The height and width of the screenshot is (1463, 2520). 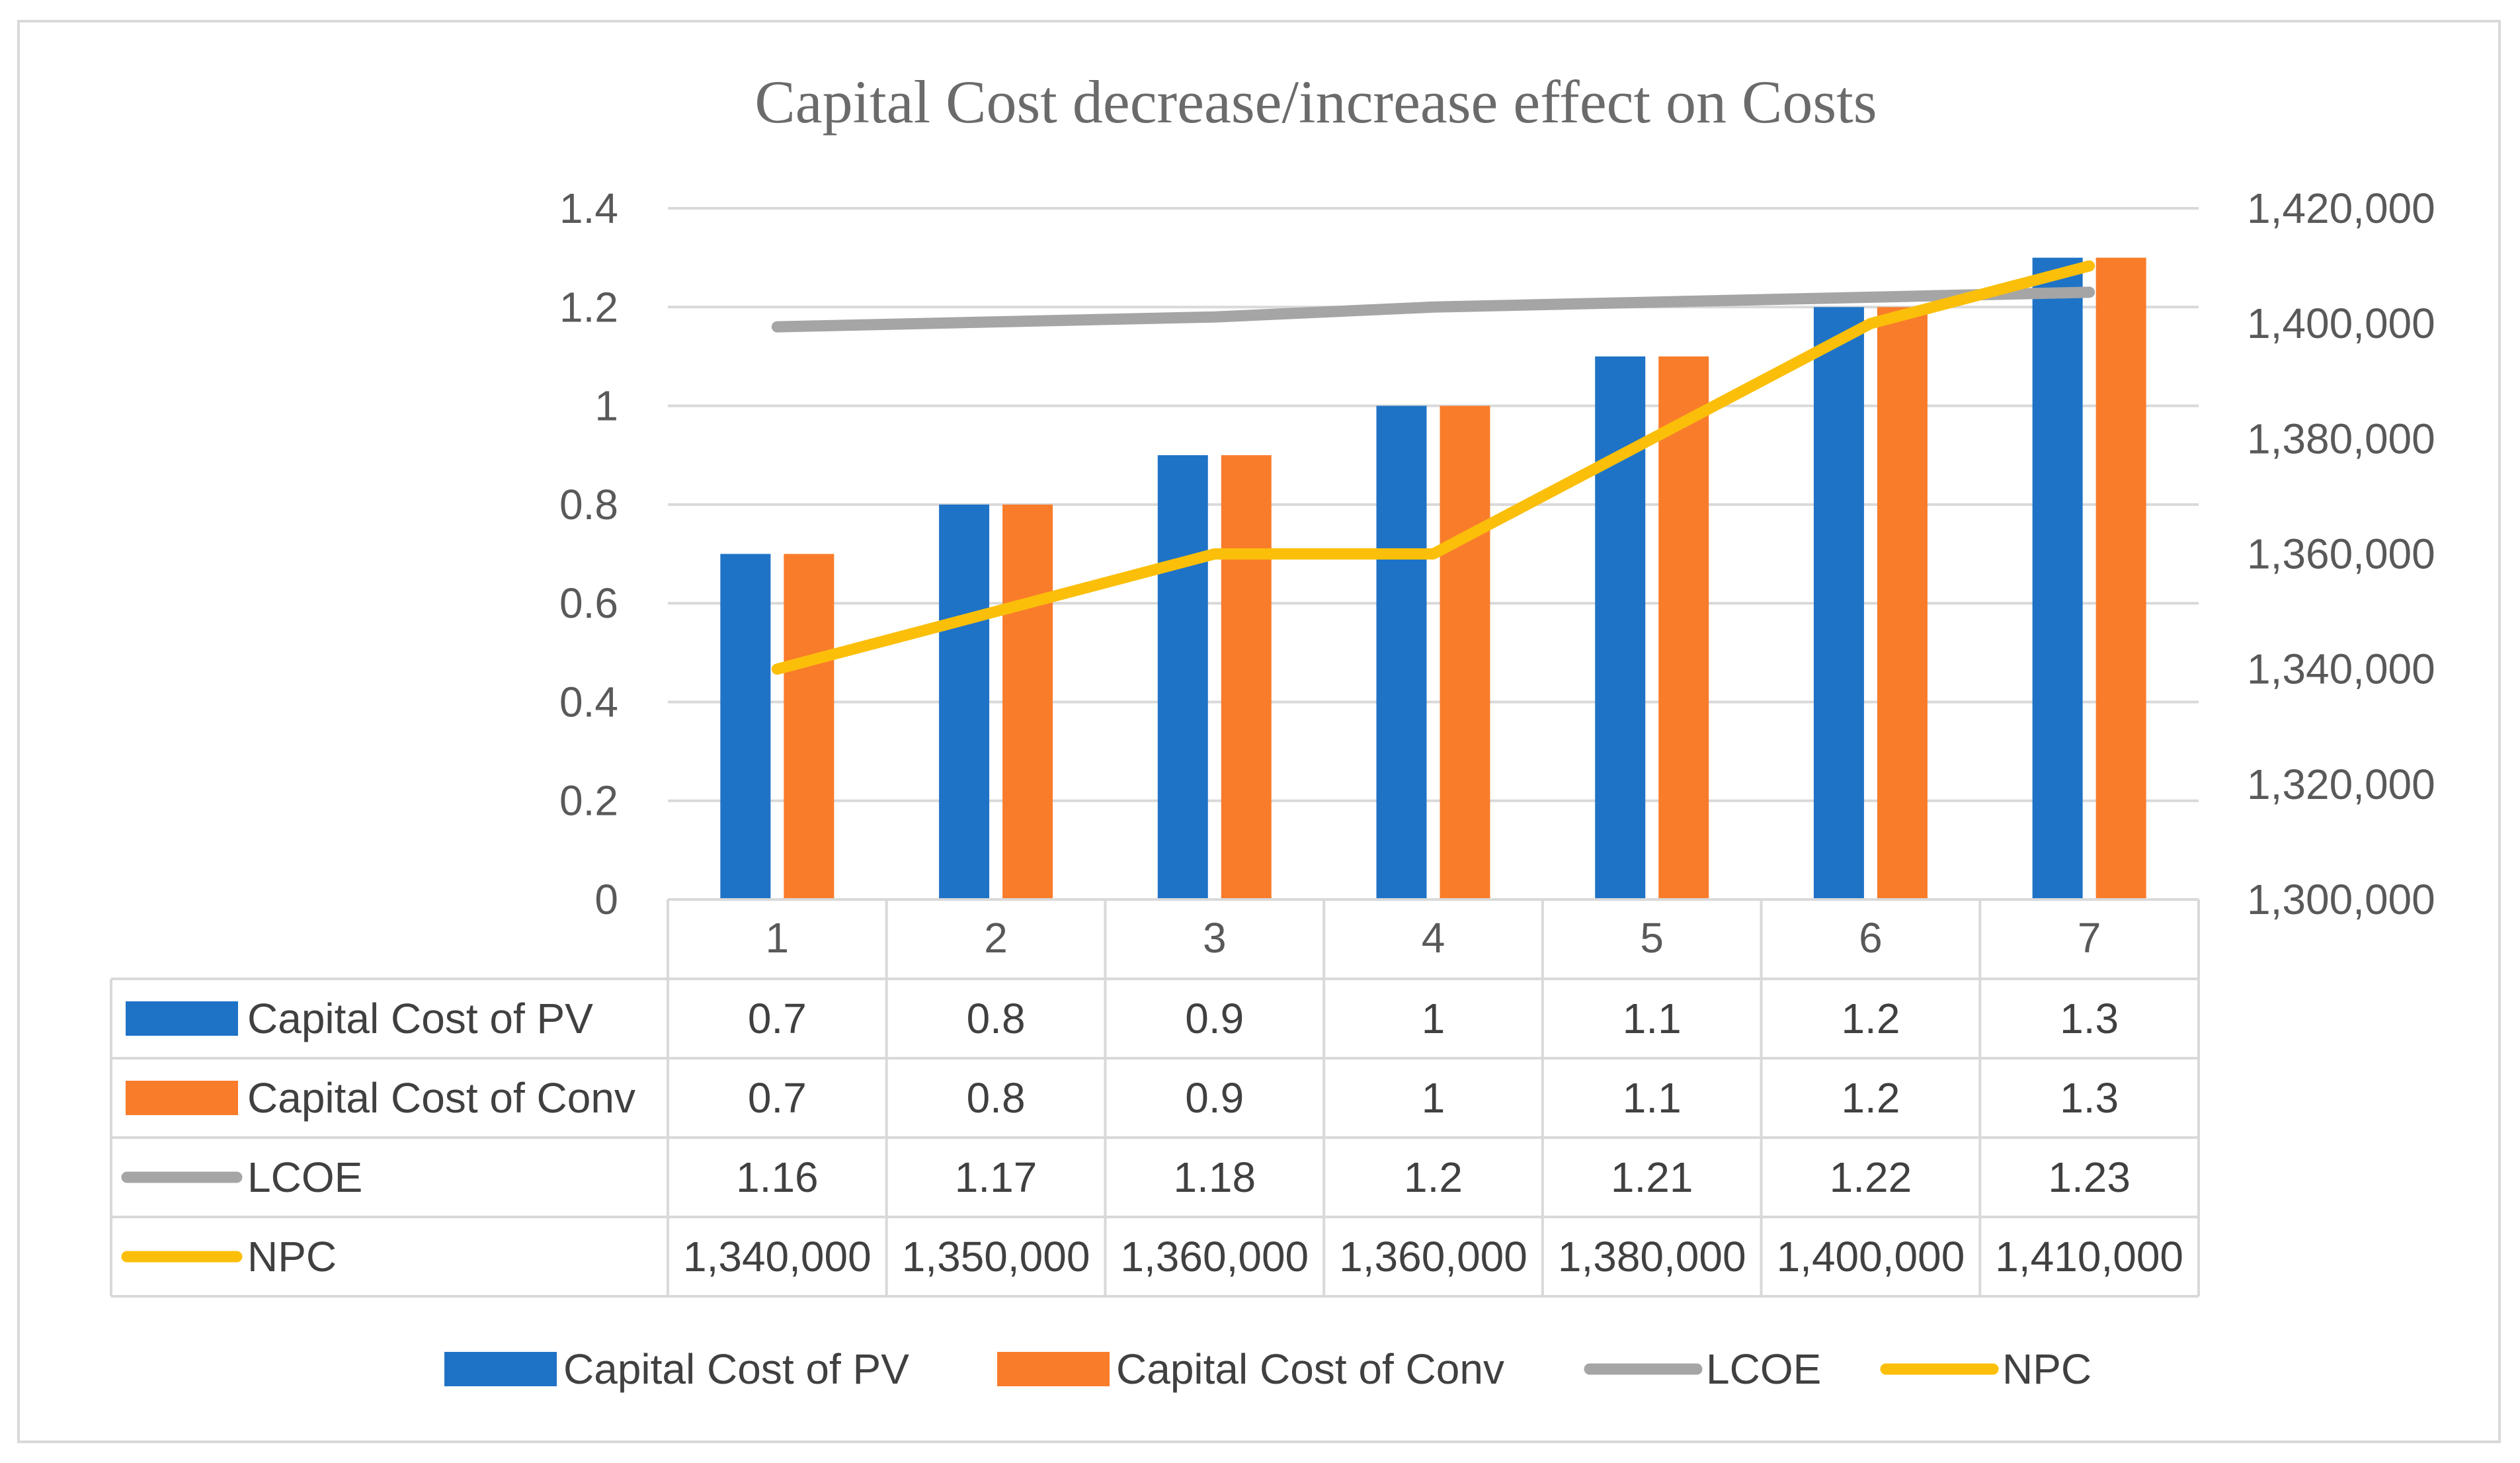 What do you see at coordinates (1215, 1177) in the screenshot?
I see `table-cell: 1.18` at bounding box center [1215, 1177].